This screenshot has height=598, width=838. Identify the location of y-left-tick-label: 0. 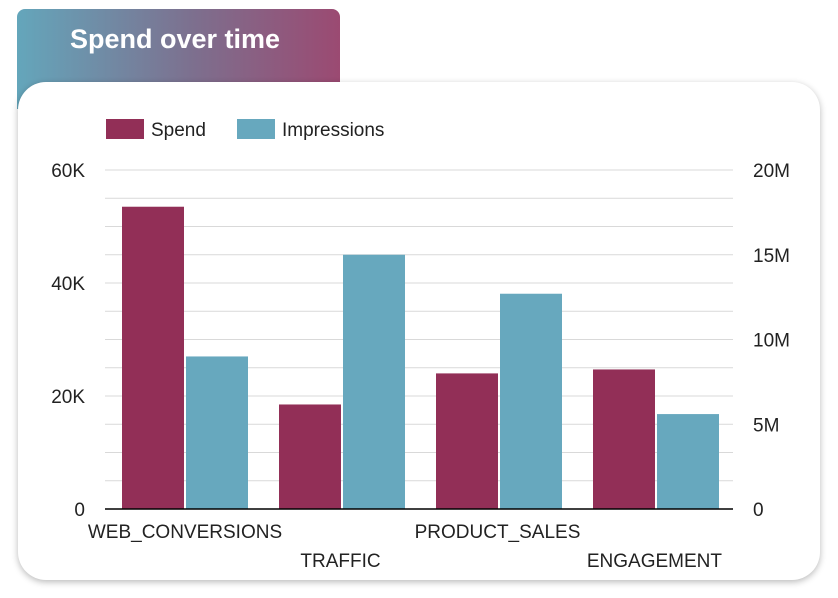
(79, 510).